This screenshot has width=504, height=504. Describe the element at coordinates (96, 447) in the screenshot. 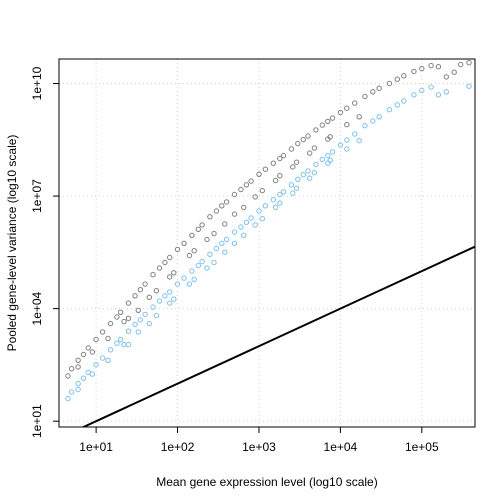

I see `x-tick-label: 1e+01` at that location.